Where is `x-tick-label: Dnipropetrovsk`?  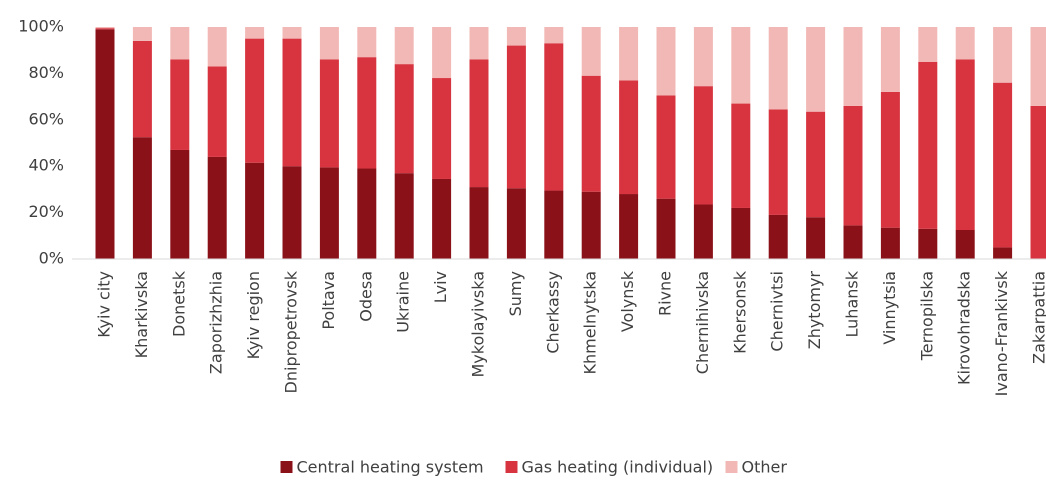
x-tick-label: Dnipropetrovsk is located at coordinates (291, 331).